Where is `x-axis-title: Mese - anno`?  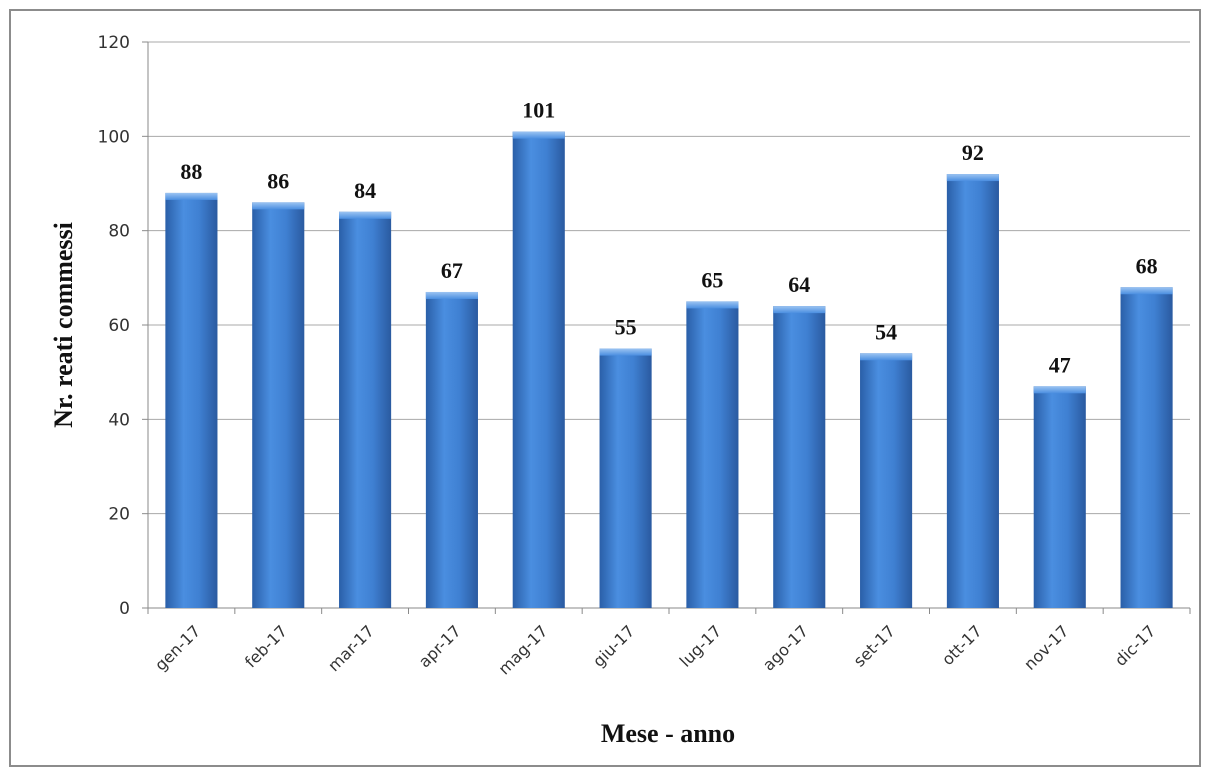
x-axis-title: Mese - anno is located at coordinates (668, 733).